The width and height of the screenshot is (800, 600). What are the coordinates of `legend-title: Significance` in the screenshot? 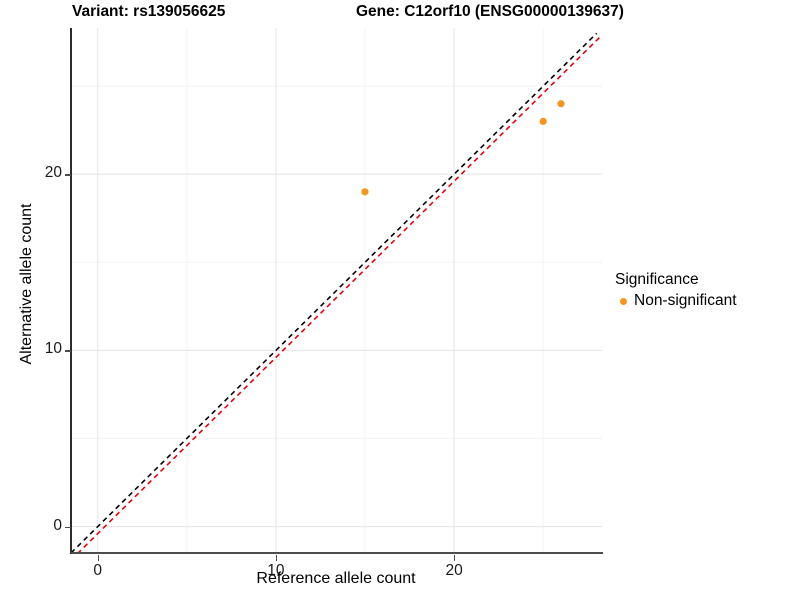 It's located at (657, 279).